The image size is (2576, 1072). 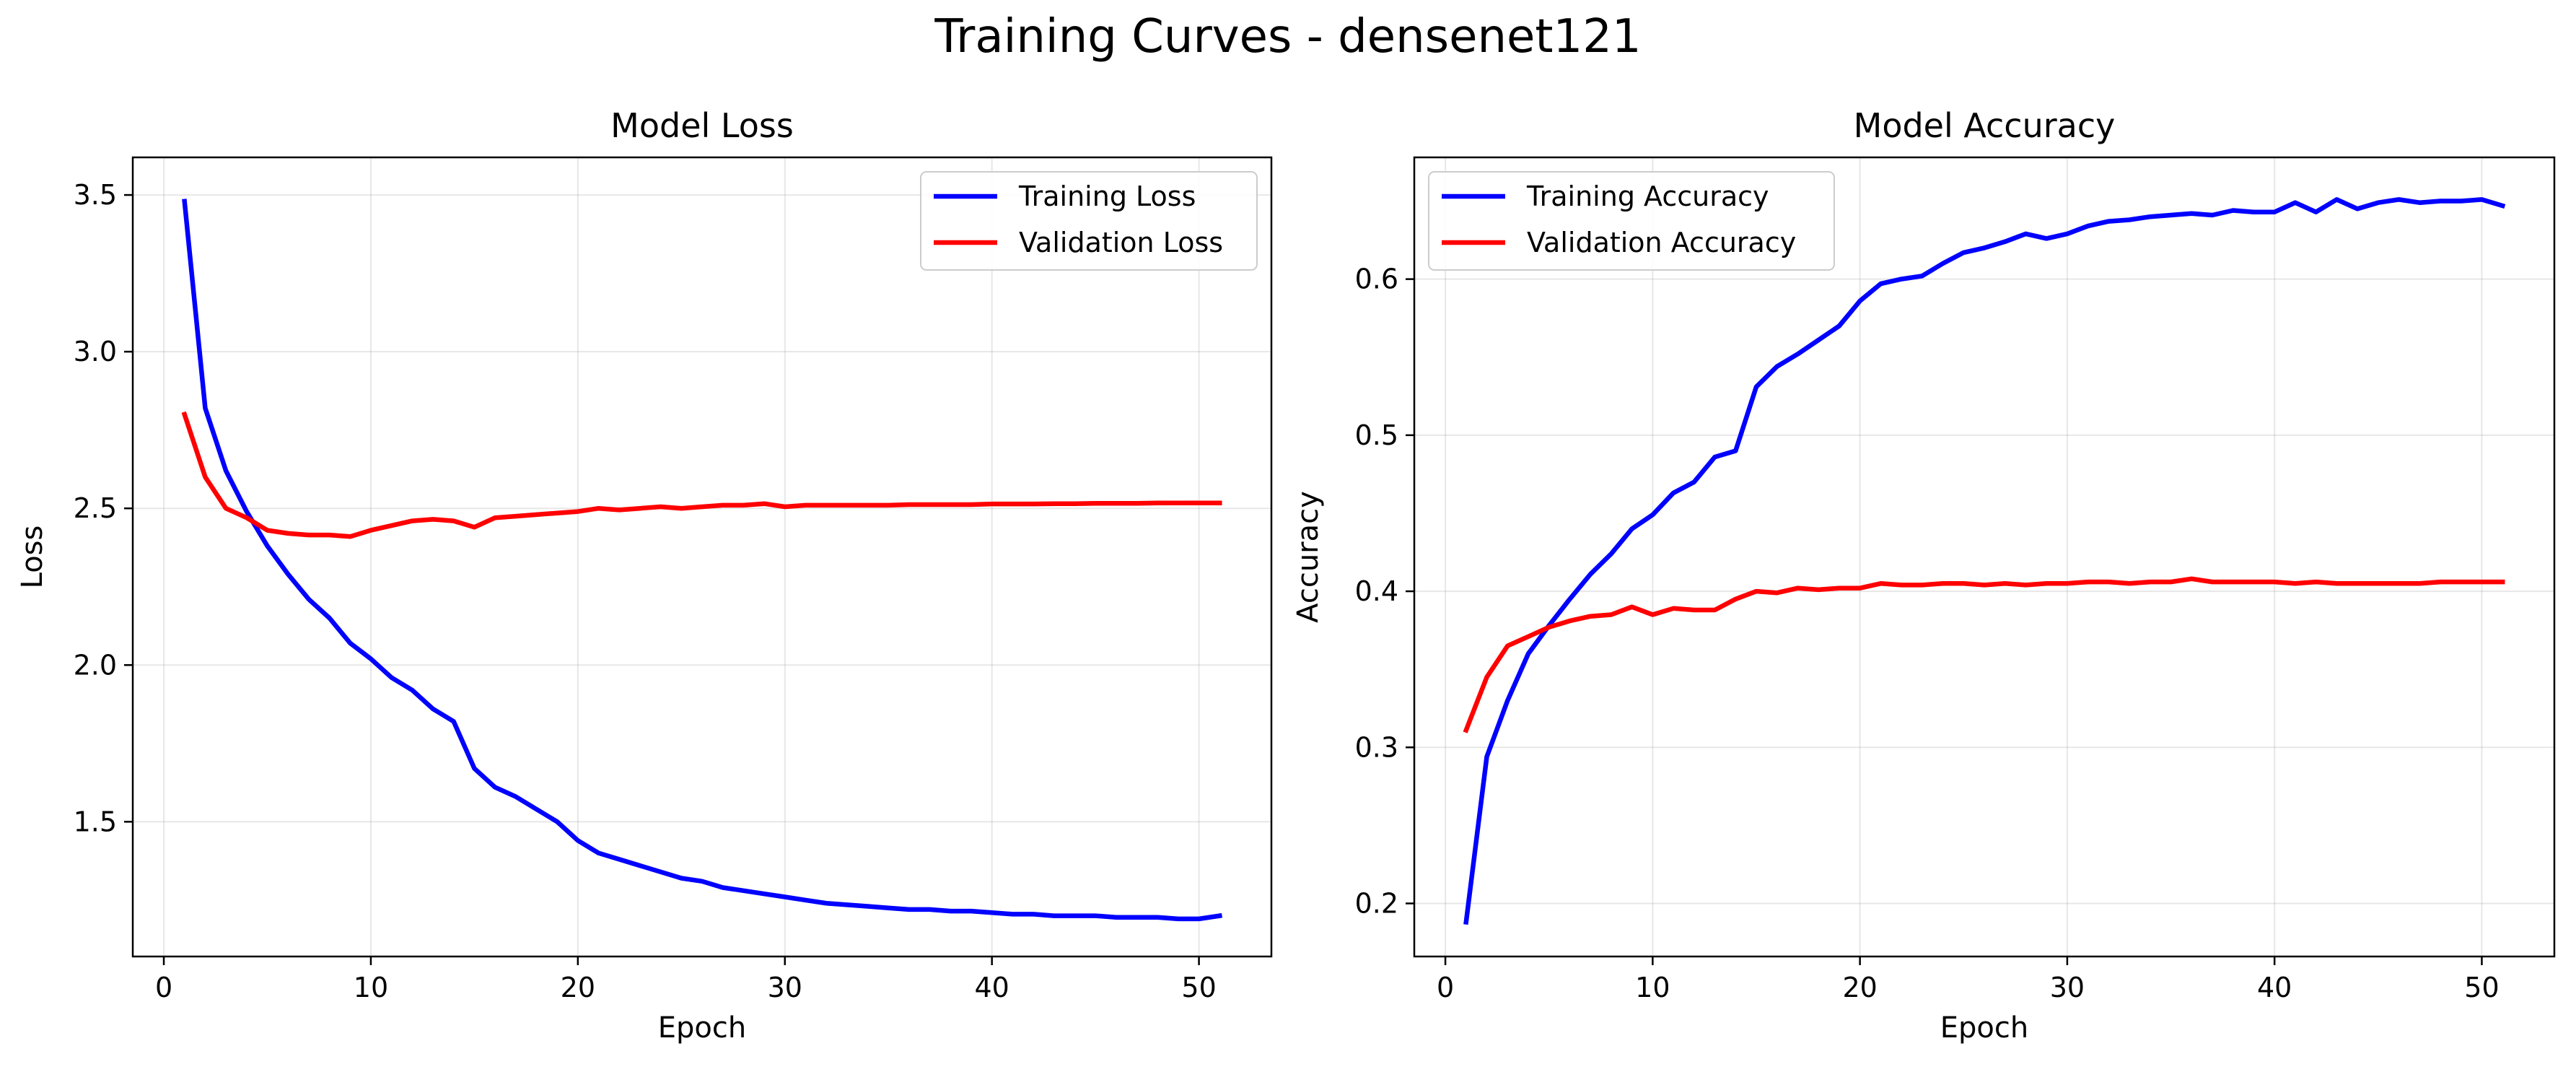 What do you see at coordinates (1661, 242) in the screenshot?
I see `validation-accuracy-legend-label: Validation Accuracy` at bounding box center [1661, 242].